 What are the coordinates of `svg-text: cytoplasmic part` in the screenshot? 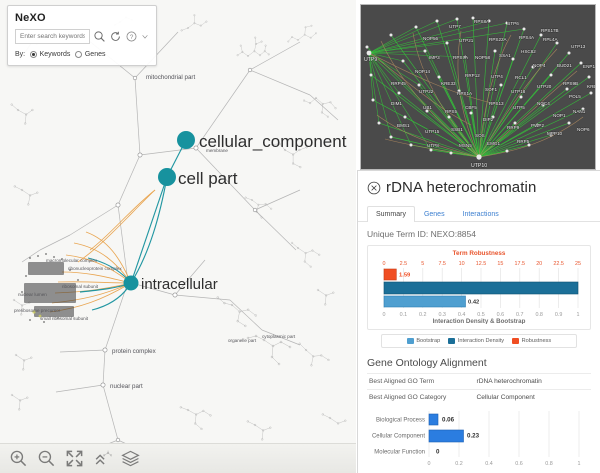 It's located at (279, 336).